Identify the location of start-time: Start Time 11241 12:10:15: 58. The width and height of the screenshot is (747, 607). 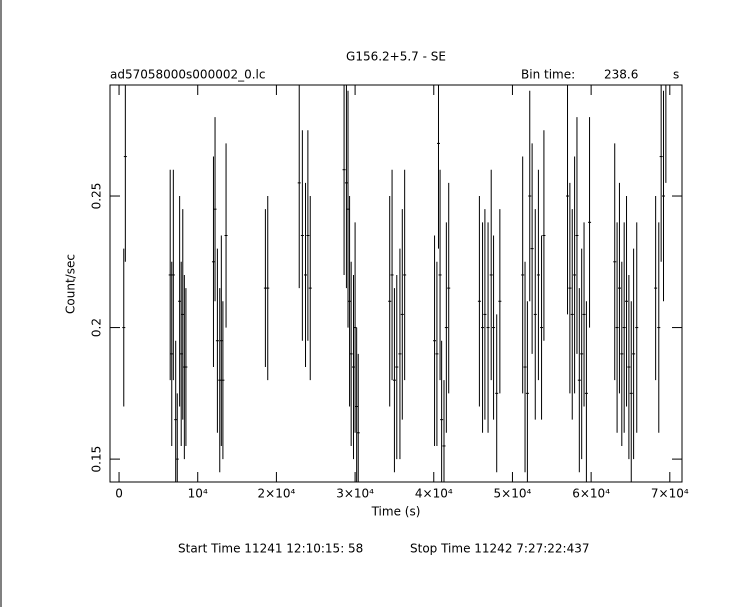
(270, 549).